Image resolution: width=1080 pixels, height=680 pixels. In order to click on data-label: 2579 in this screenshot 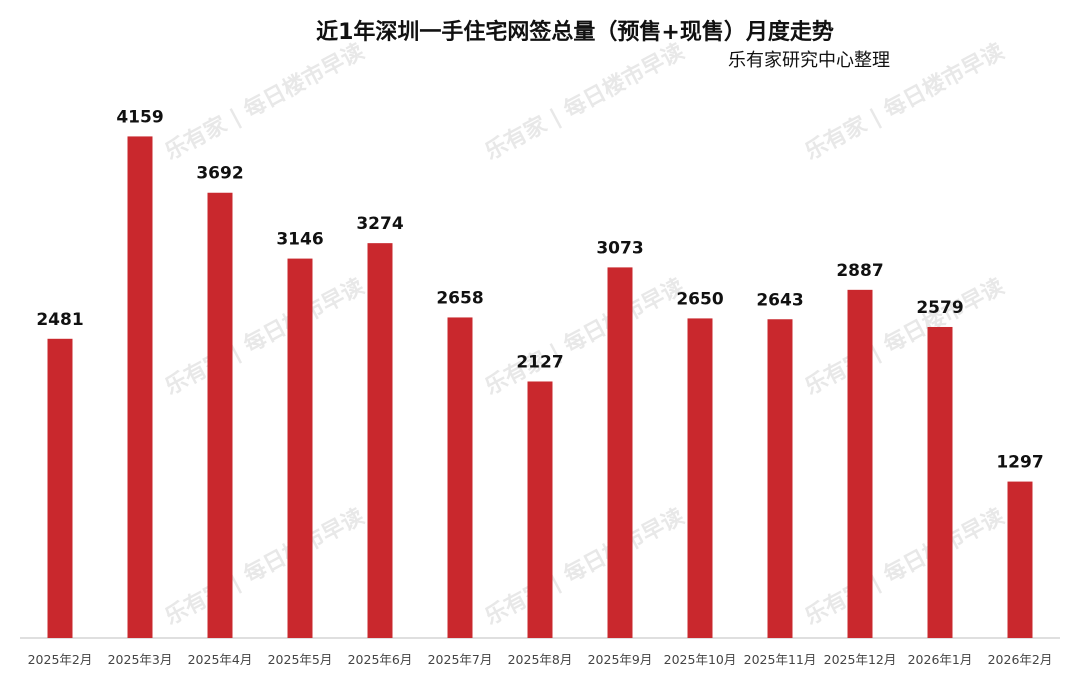, I will do `click(939, 308)`.